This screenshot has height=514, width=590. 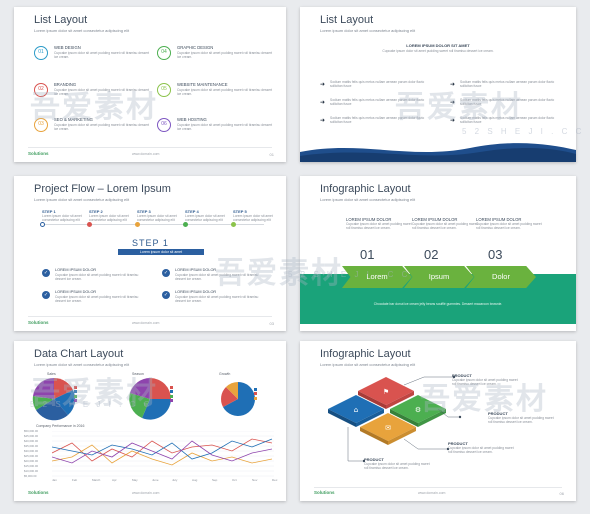 I want to click on section-heading: LOREM IPSUM DOLOR SIT AMET, so click(x=438, y=45).